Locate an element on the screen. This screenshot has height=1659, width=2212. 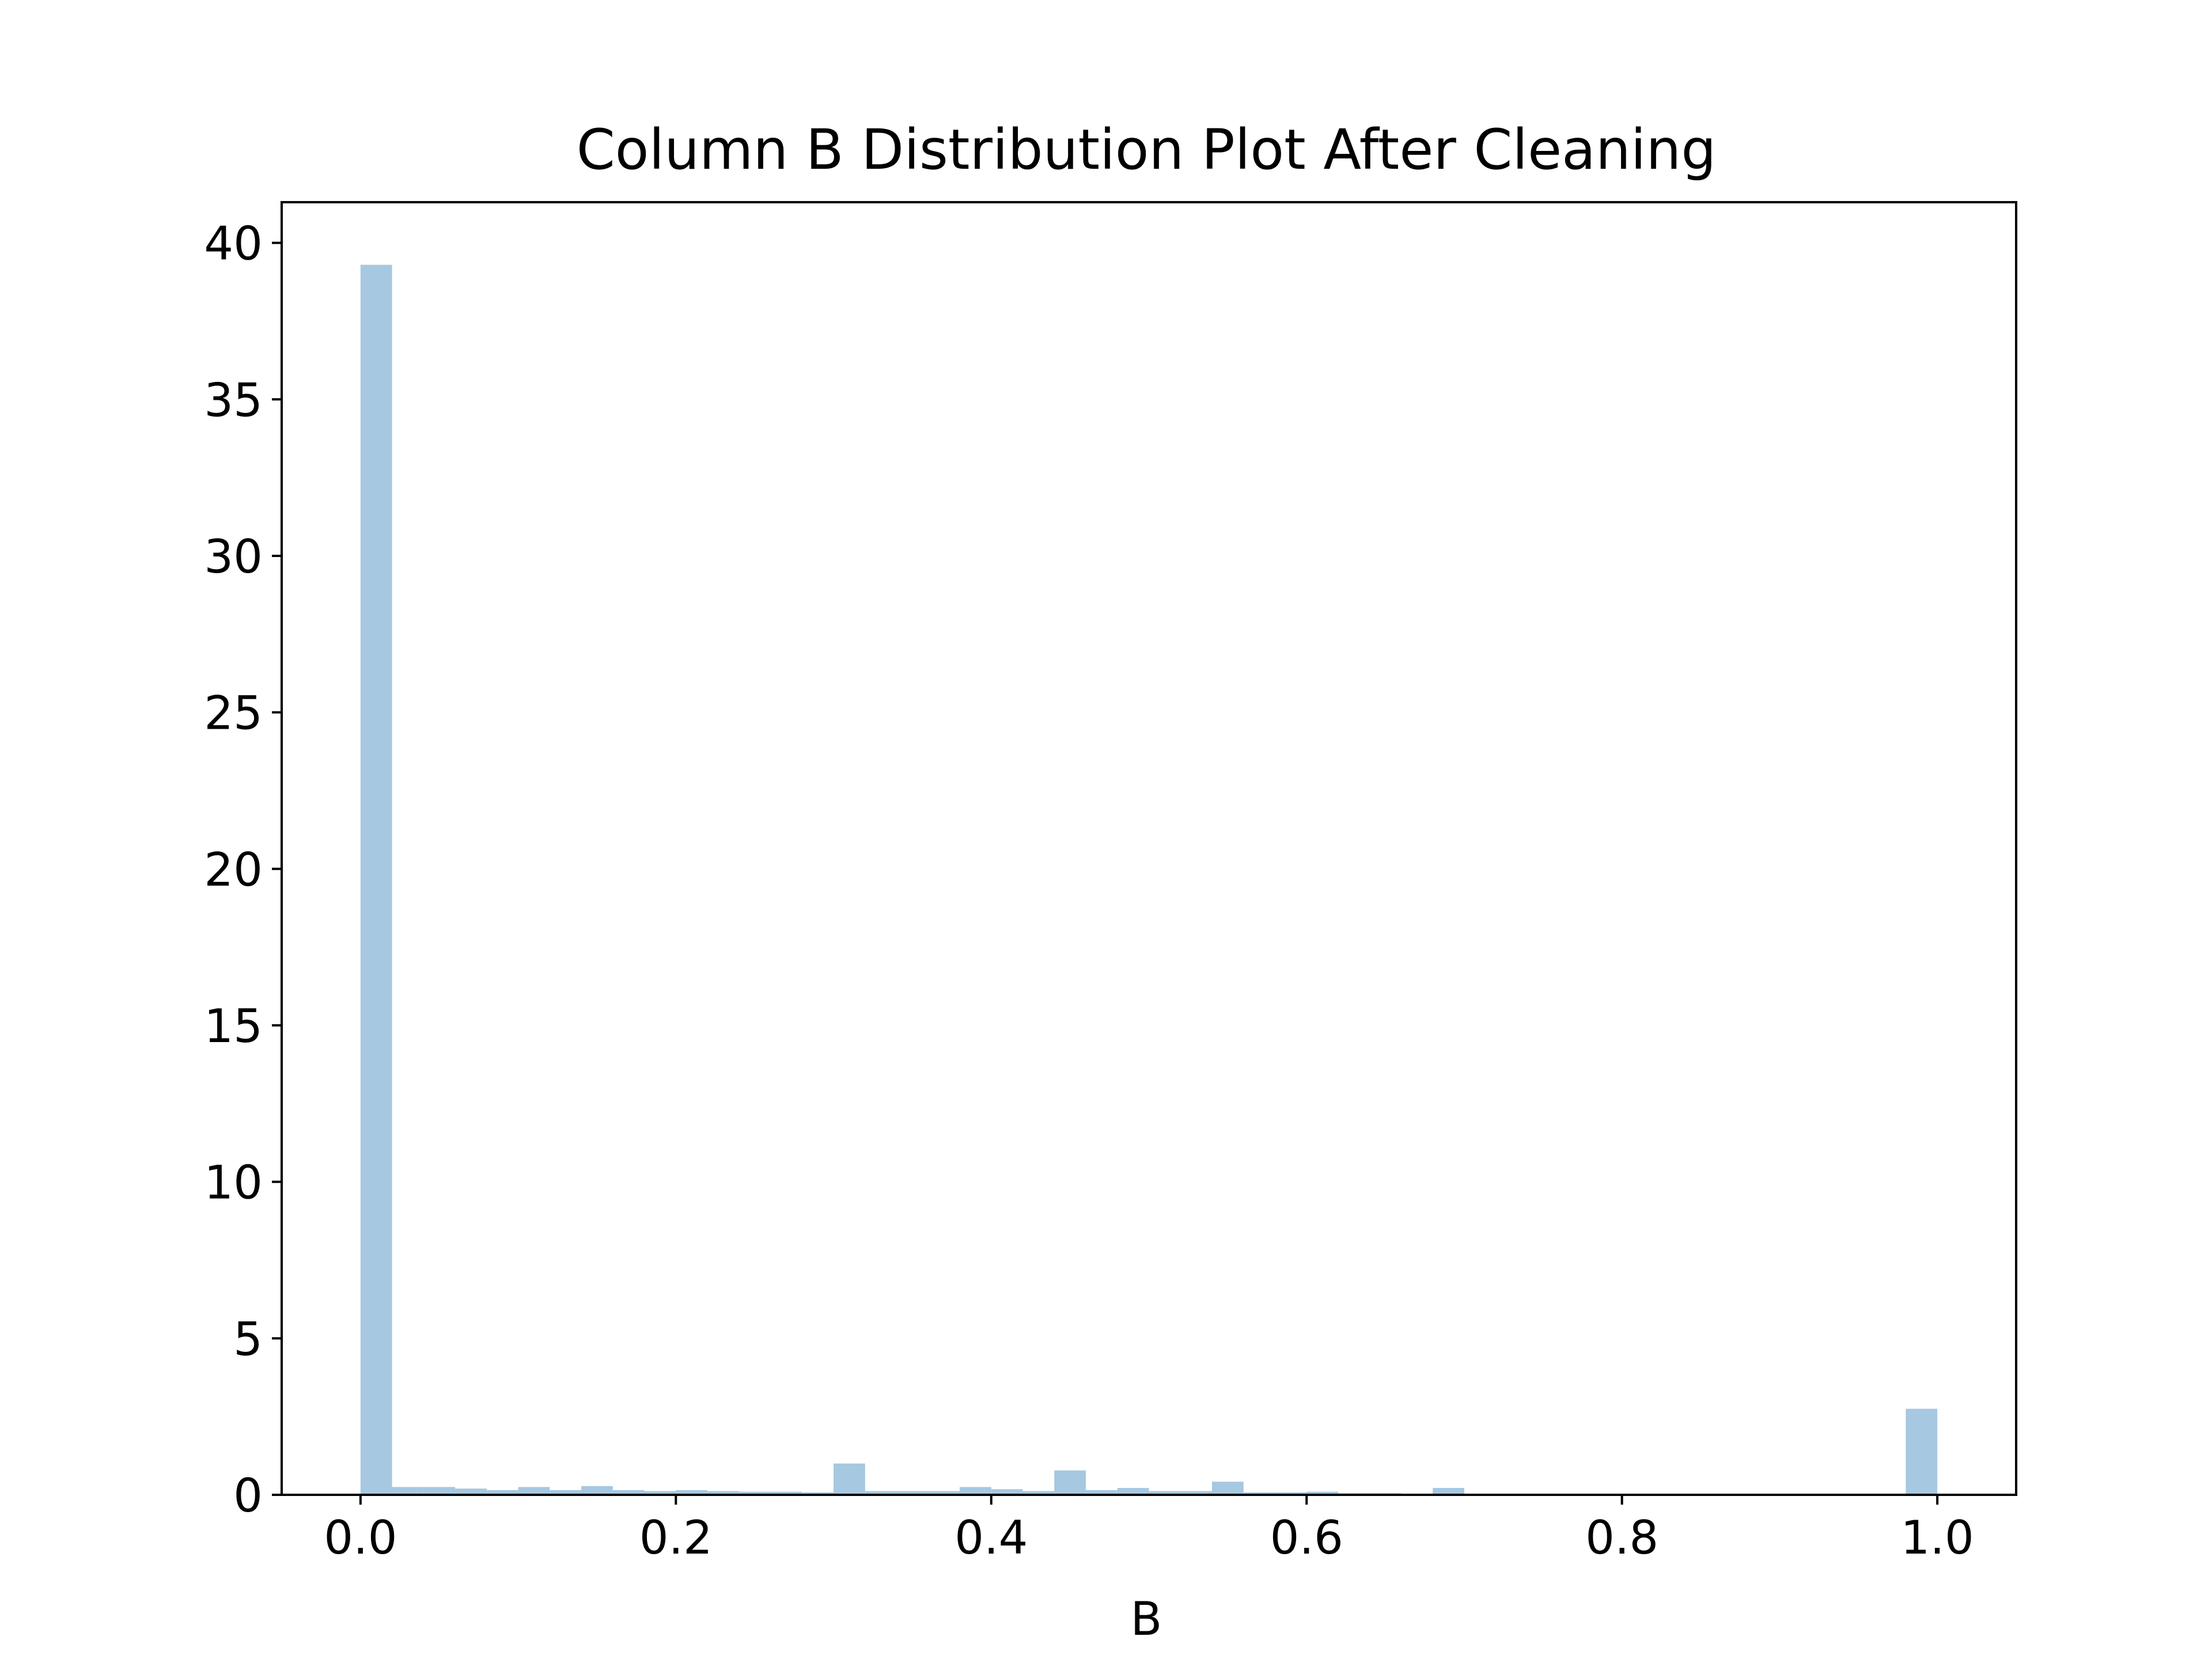
y-tick-label: 5 is located at coordinates (248, 1339).